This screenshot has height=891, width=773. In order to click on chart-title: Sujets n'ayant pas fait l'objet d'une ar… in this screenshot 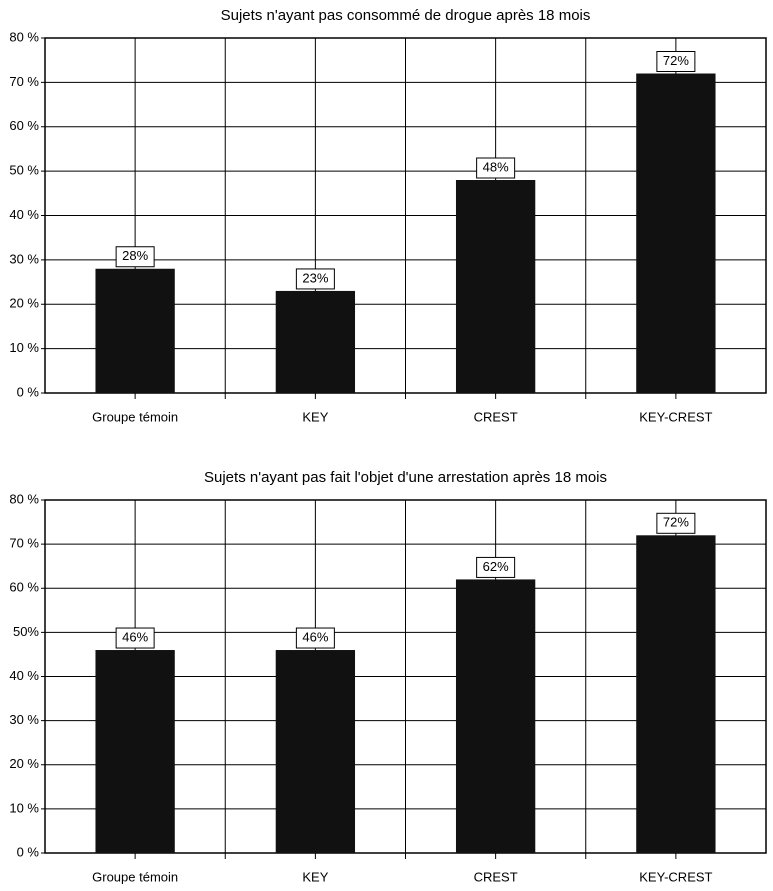, I will do `click(405, 477)`.